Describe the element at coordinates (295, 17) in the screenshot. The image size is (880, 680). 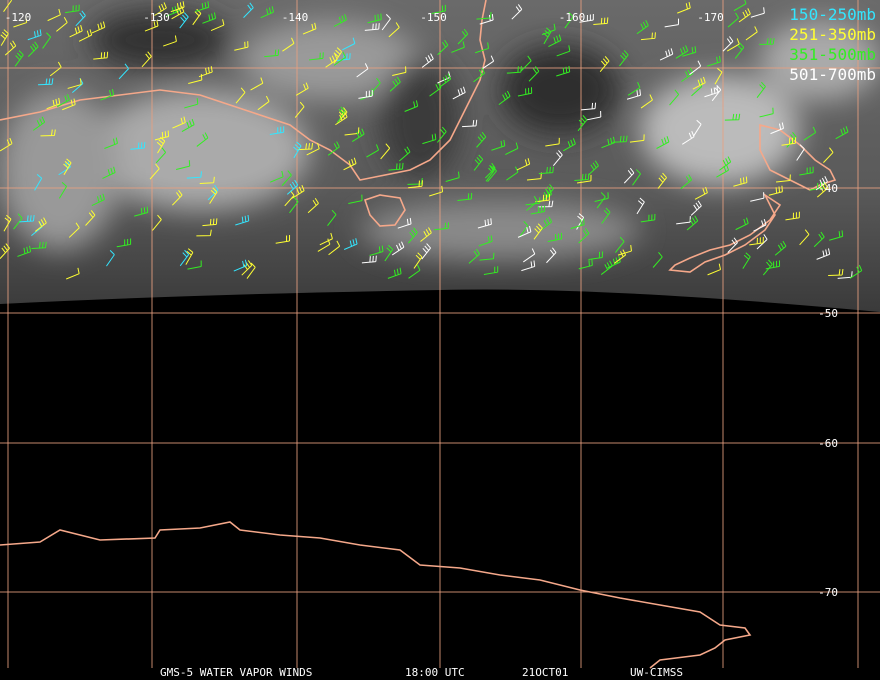
I see `longitude-label: -140` at that location.